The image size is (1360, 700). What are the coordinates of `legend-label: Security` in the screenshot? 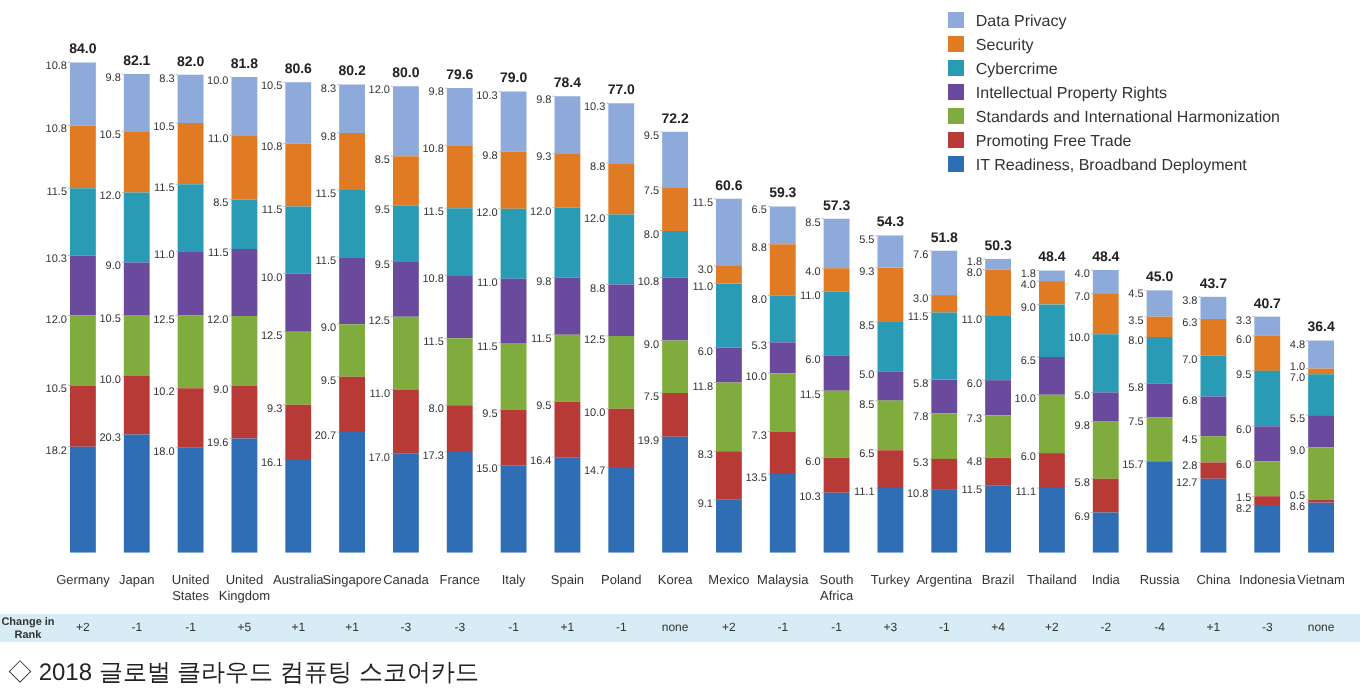 It's located at (1004, 44).